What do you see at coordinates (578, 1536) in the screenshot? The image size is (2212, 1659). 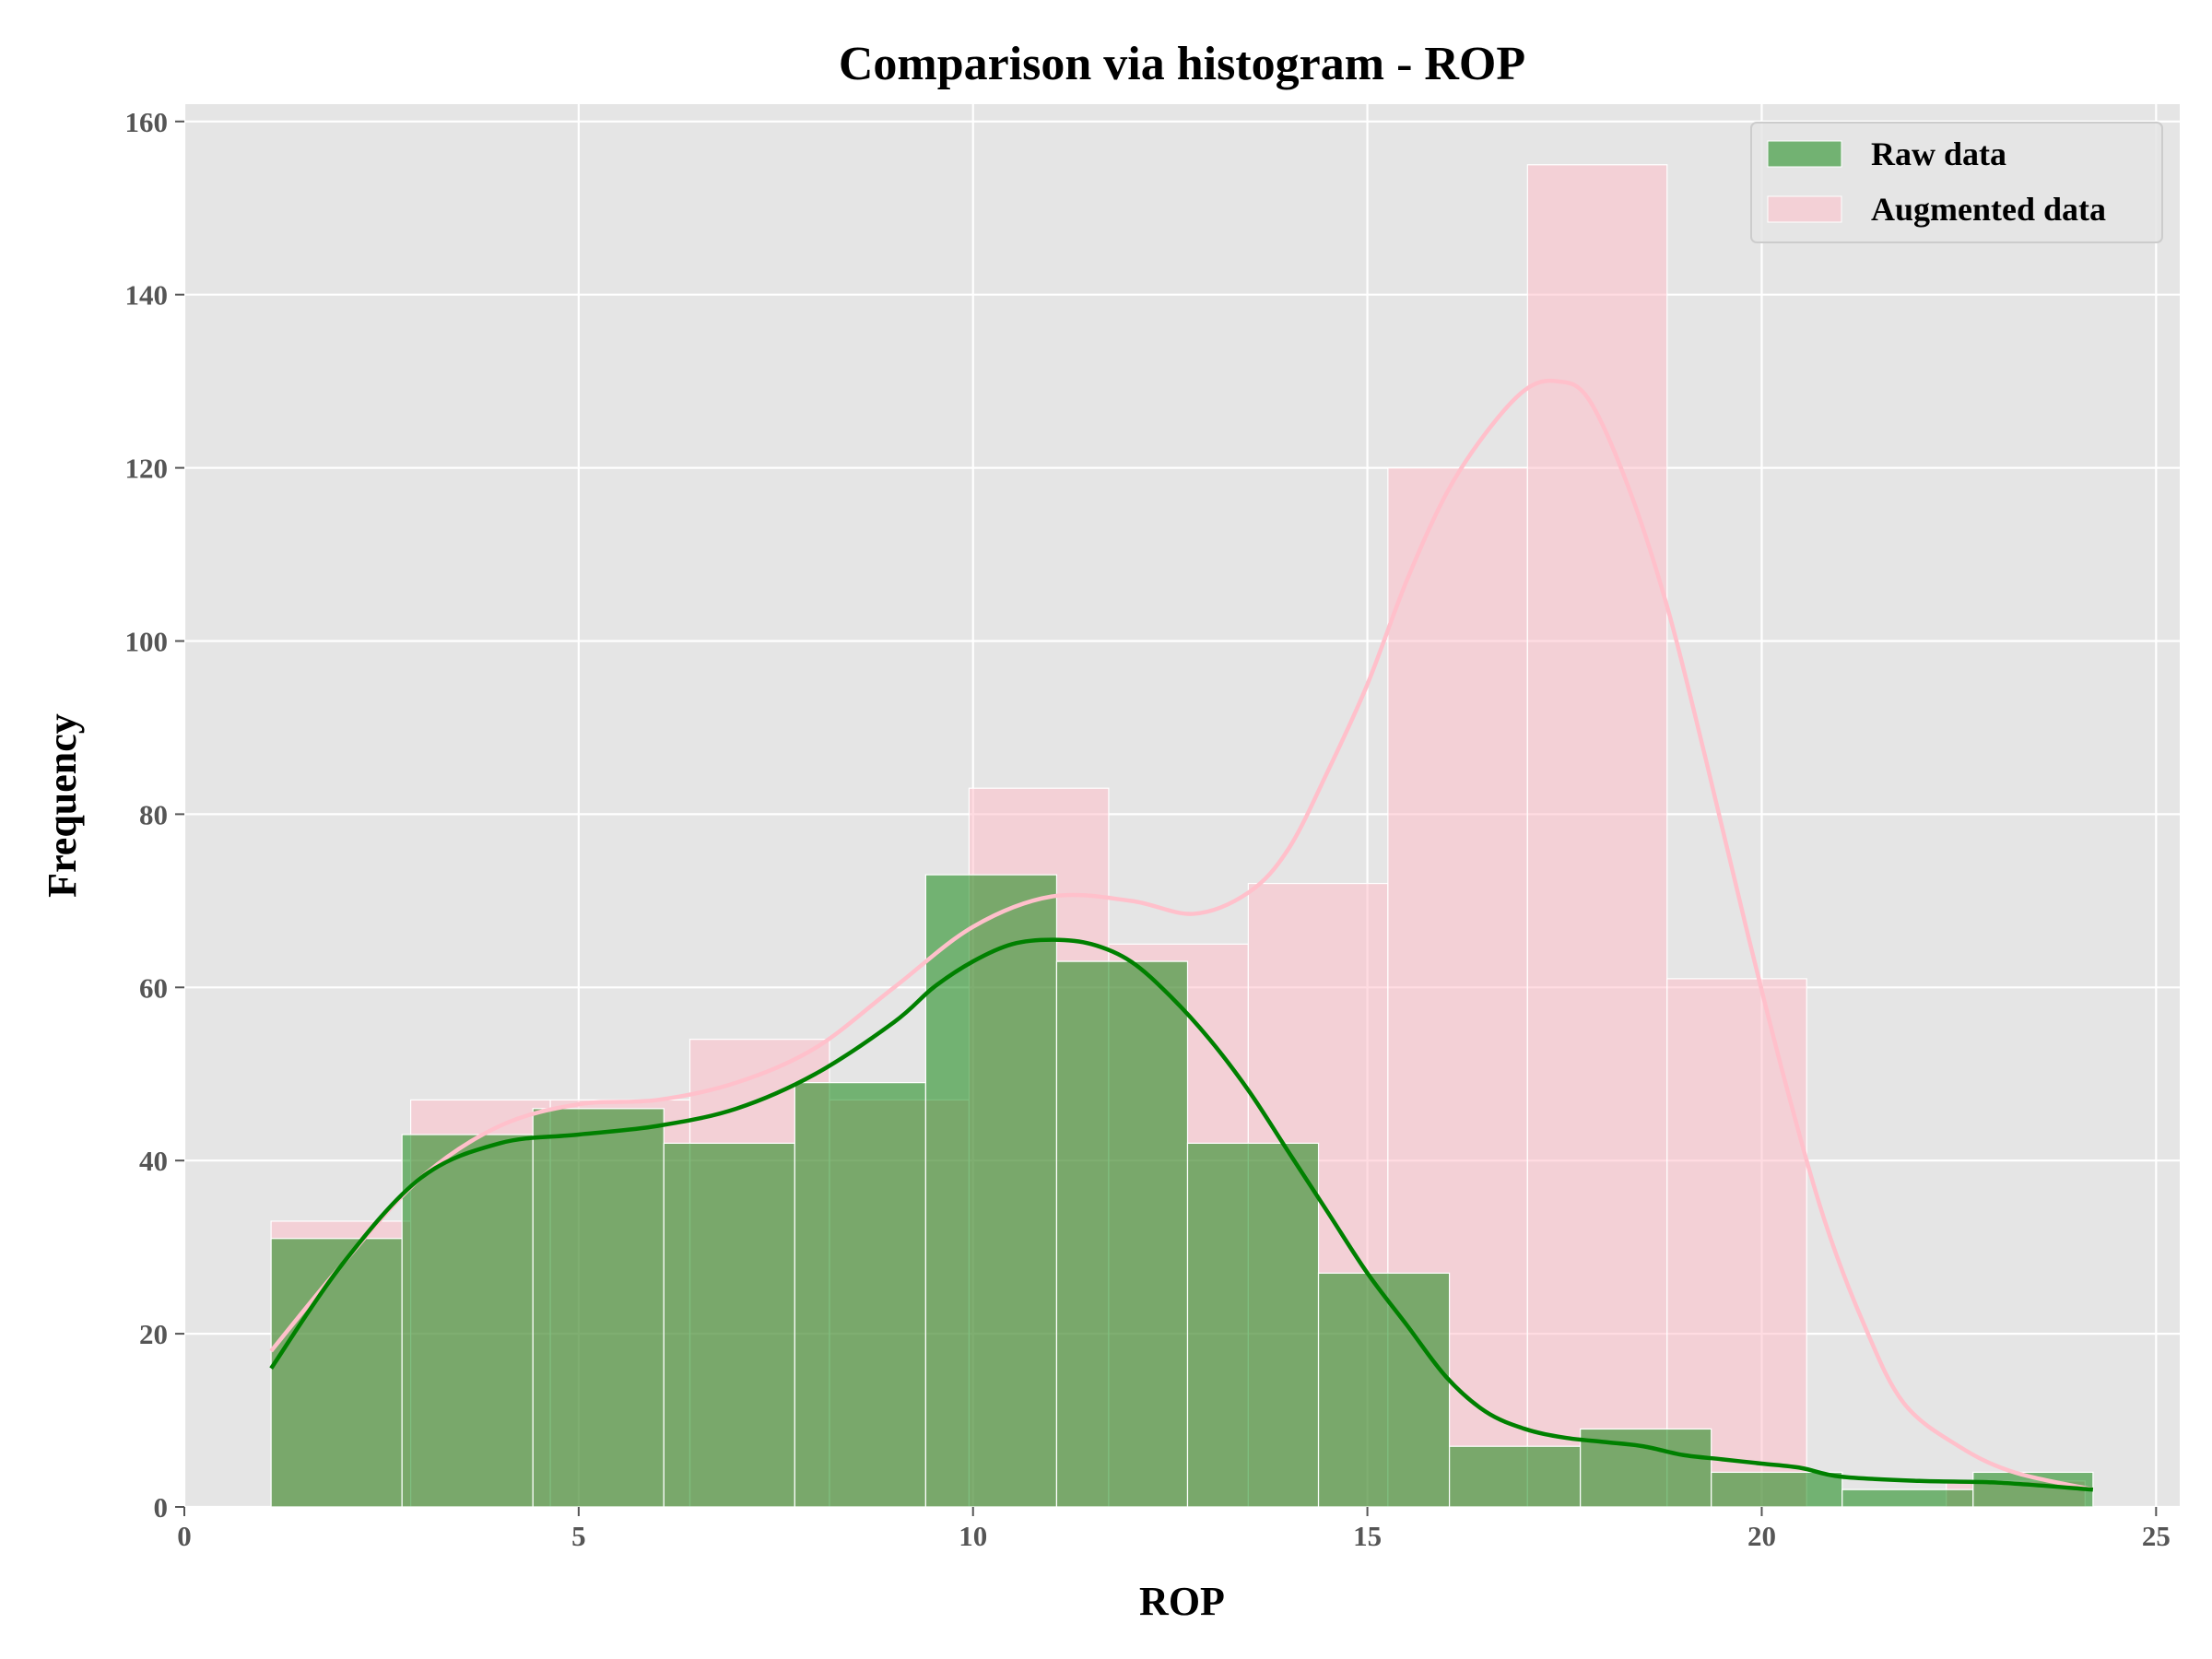 I see `x-tick-label: 5` at bounding box center [578, 1536].